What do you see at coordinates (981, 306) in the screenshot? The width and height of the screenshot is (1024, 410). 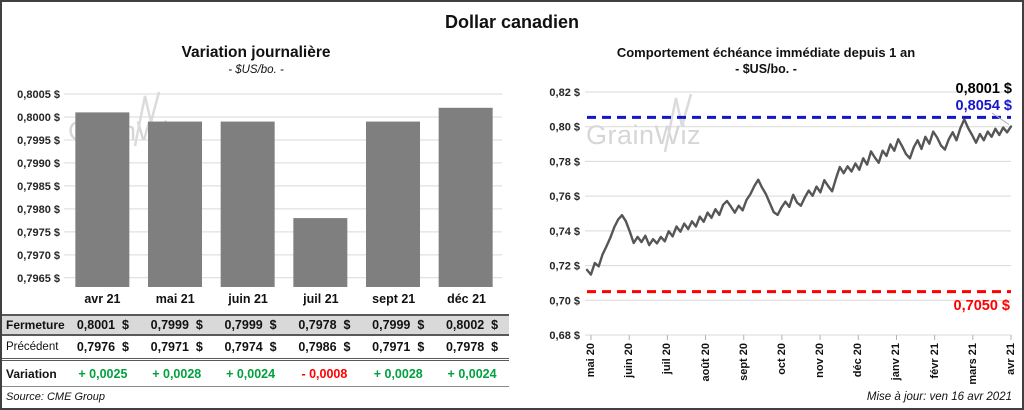 I see `support-price-label: 0,7050 $` at bounding box center [981, 306].